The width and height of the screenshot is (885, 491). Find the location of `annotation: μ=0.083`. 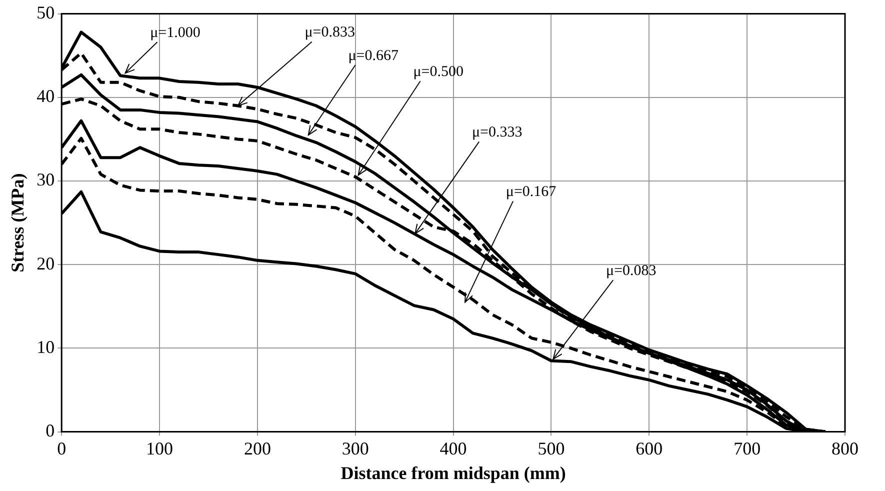

annotation: μ=0.083 is located at coordinates (631, 271).